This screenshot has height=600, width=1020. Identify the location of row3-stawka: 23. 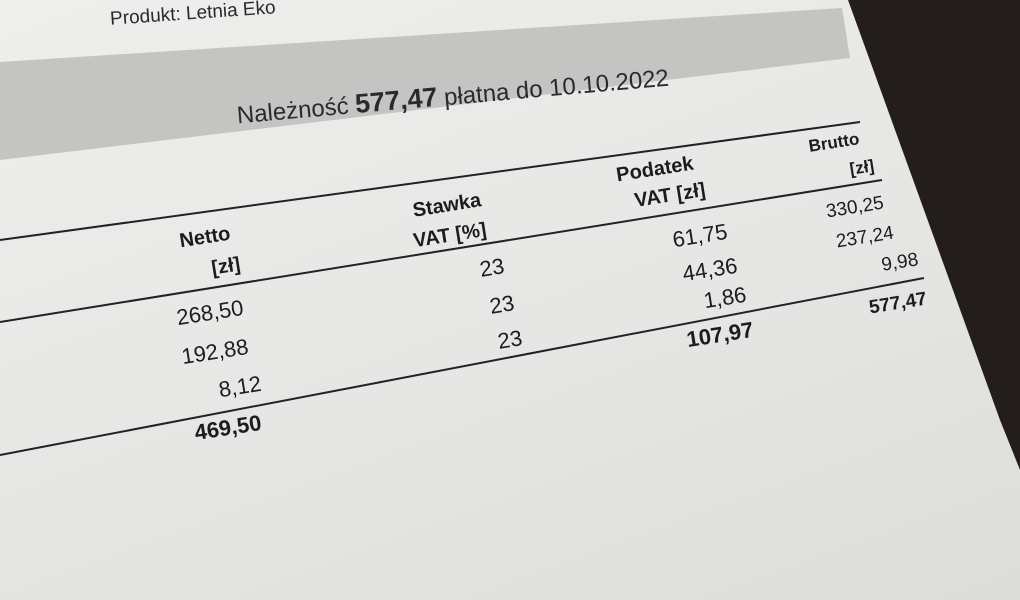
(509, 339).